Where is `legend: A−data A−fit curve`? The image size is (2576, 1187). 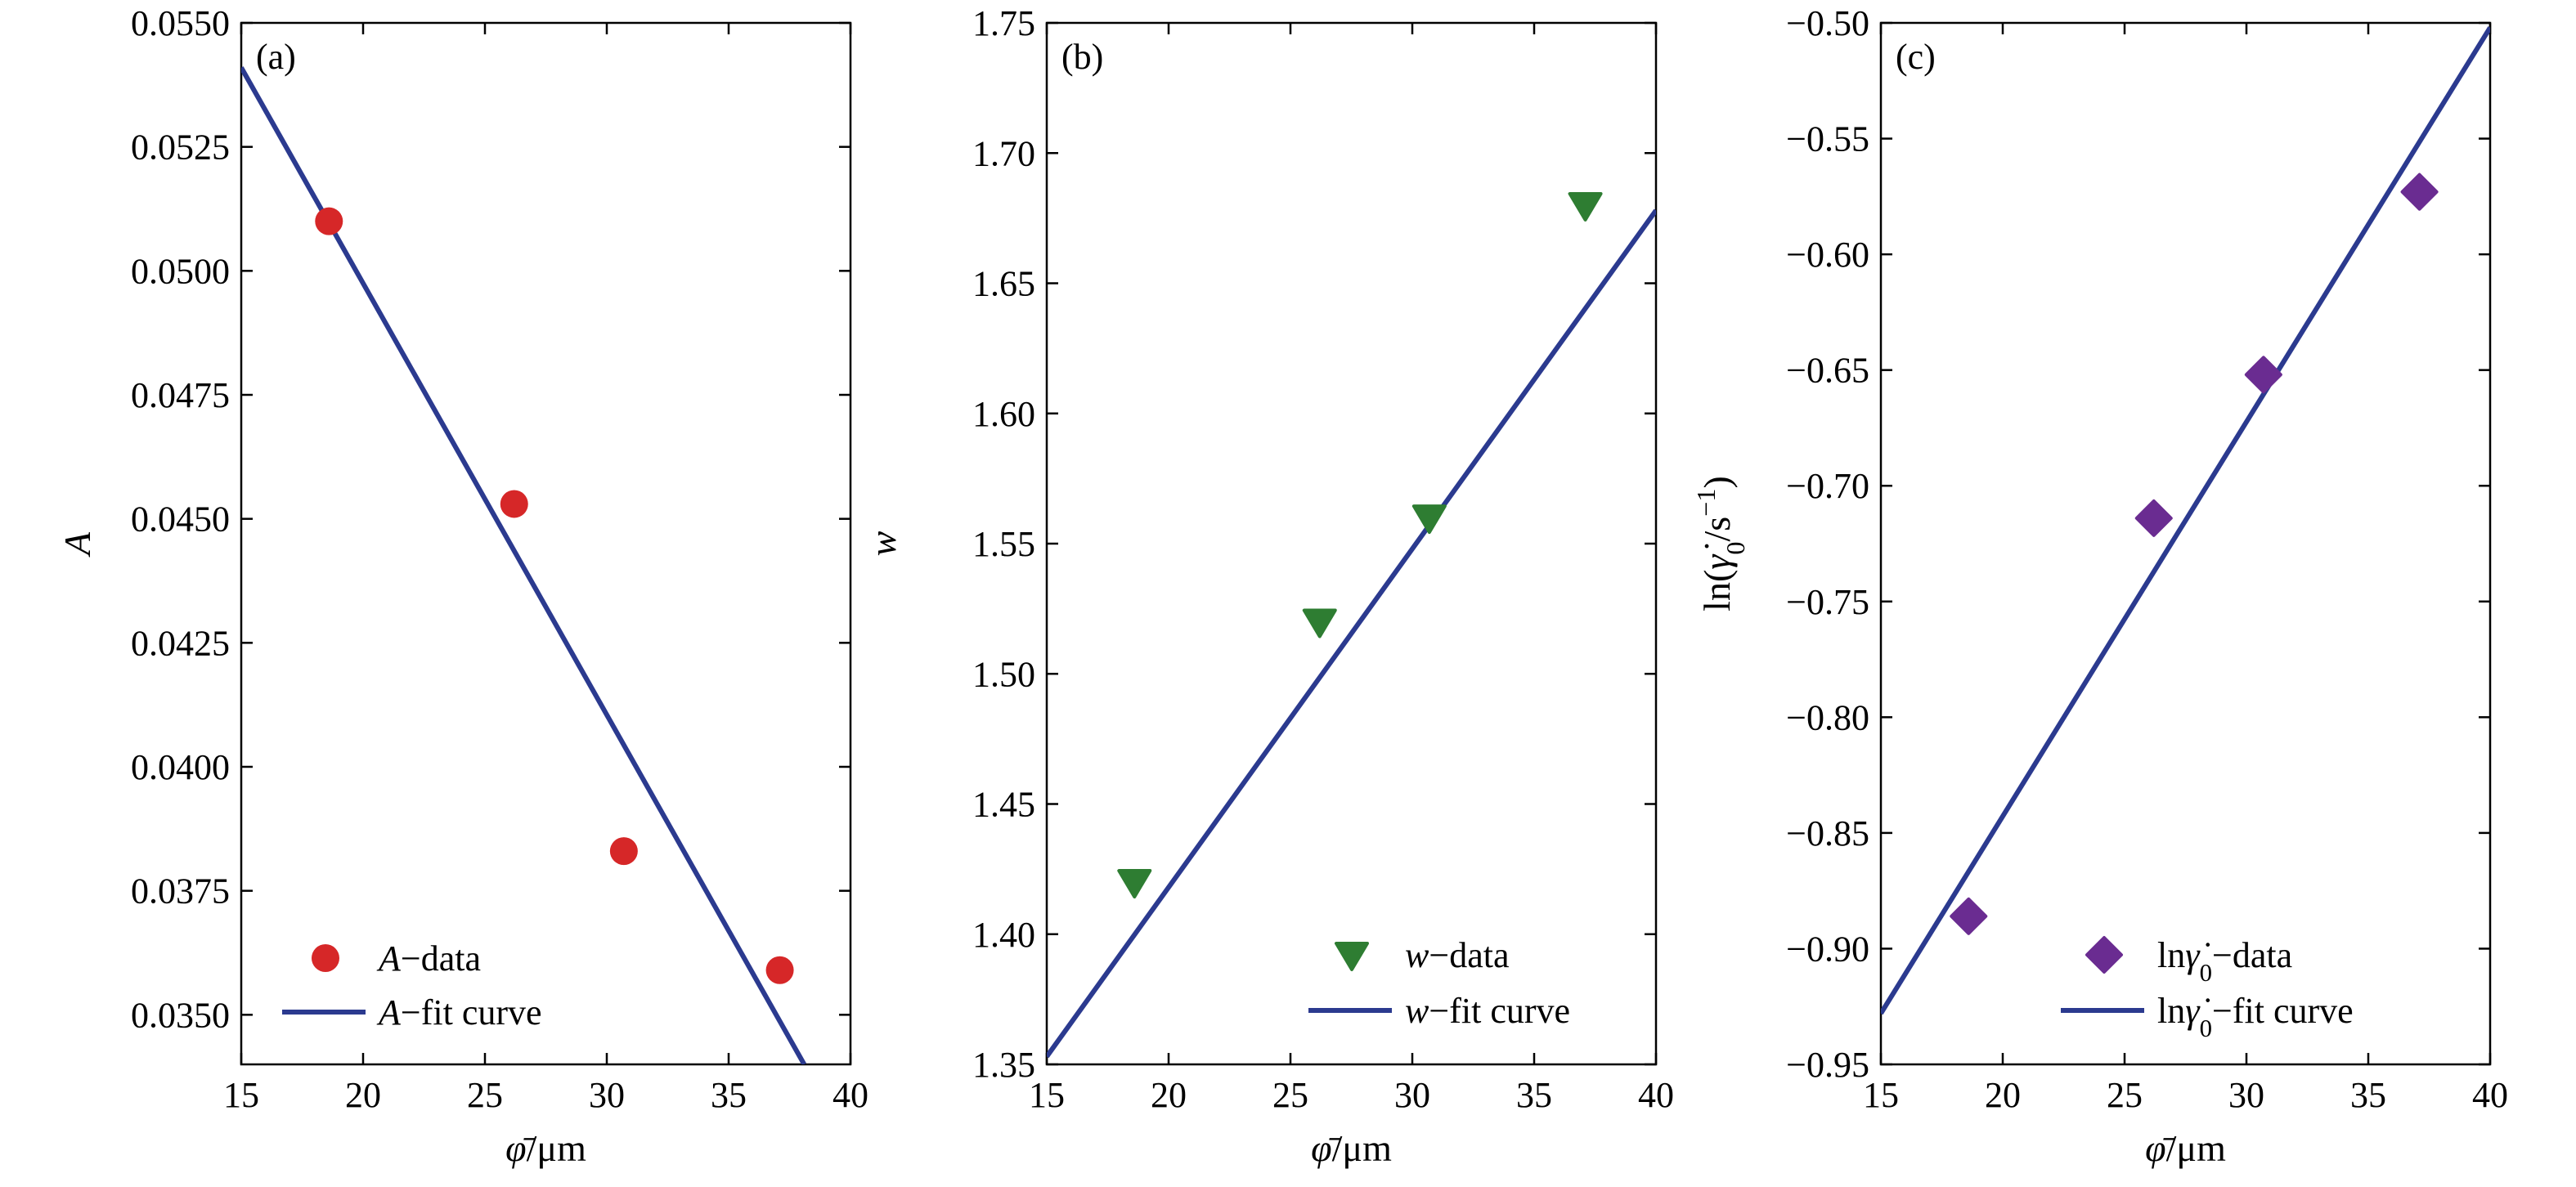
legend: A−data A−fit curve is located at coordinates (412, 985).